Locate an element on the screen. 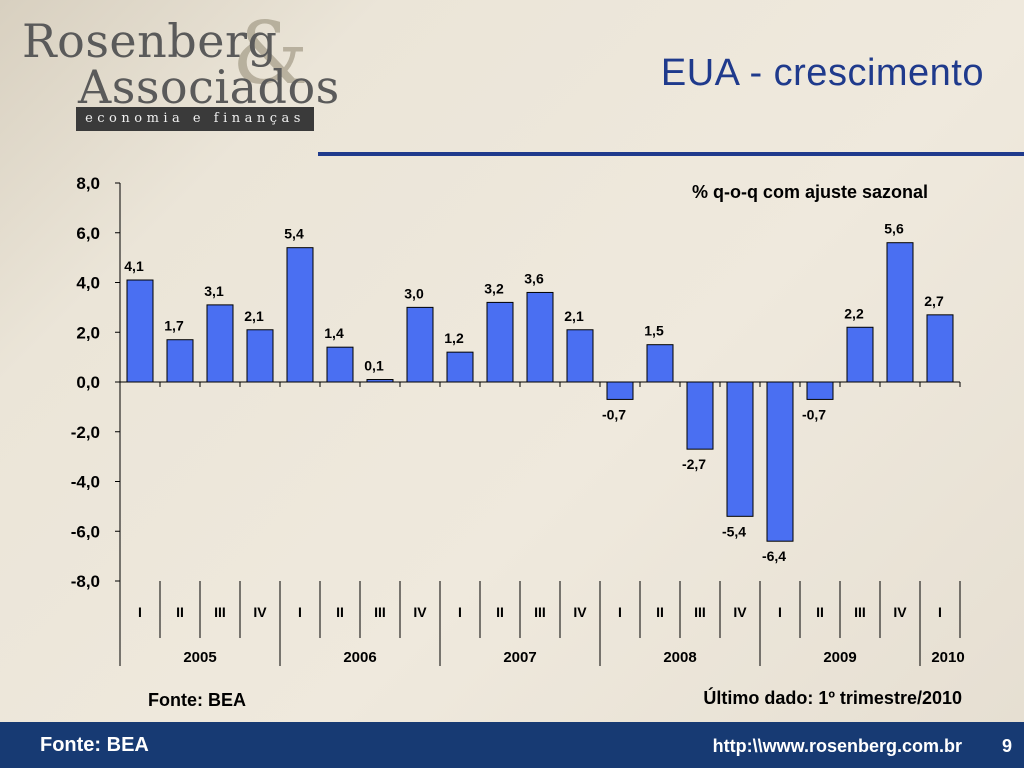  data-label: 5,6 is located at coordinates (894, 229).